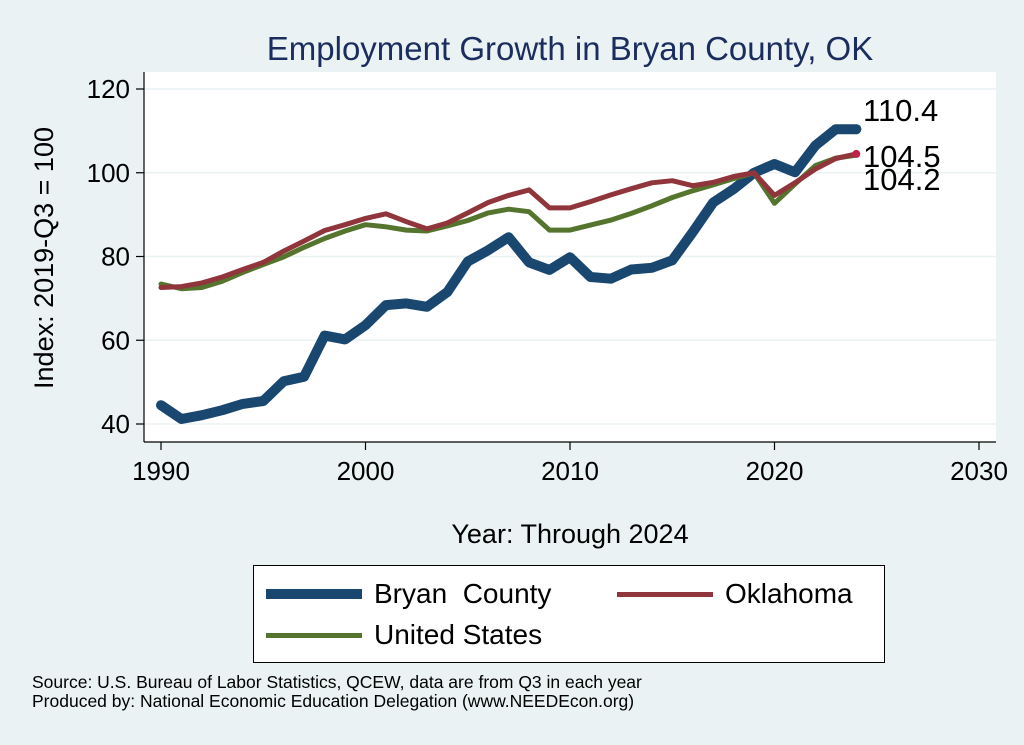 The image size is (1024, 745). I want to click on x-axis-label: Year: Through 2024, so click(569, 534).